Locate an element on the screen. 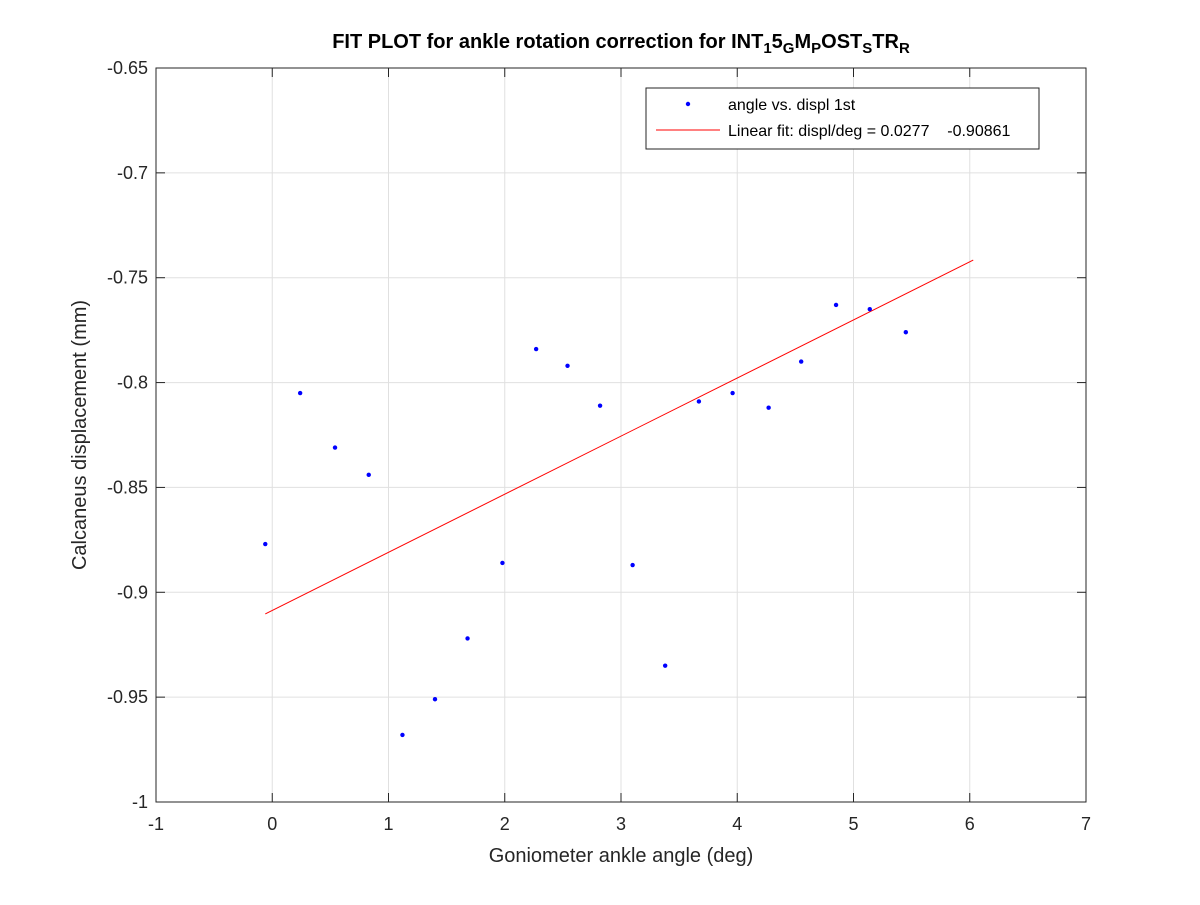 The height and width of the screenshot is (905, 1200). x-tick-label: 3 is located at coordinates (621, 824).